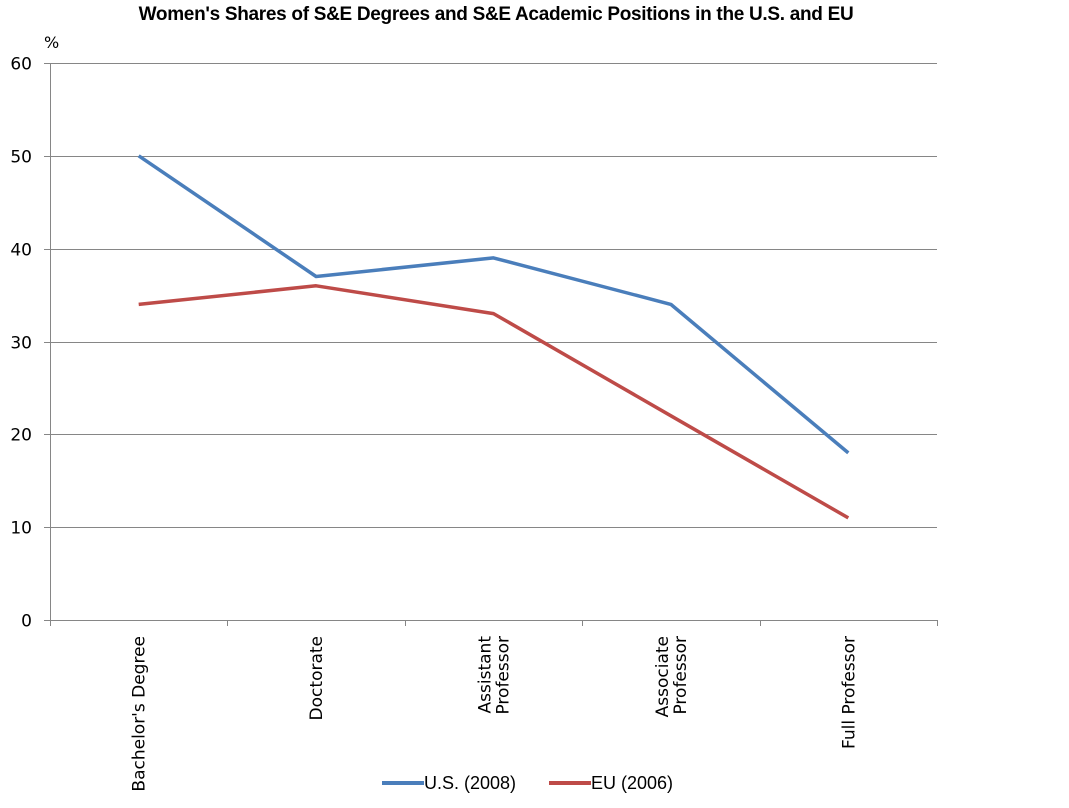 This screenshot has height=808, width=1069. I want to click on y-tick-label: 20, so click(21, 436).